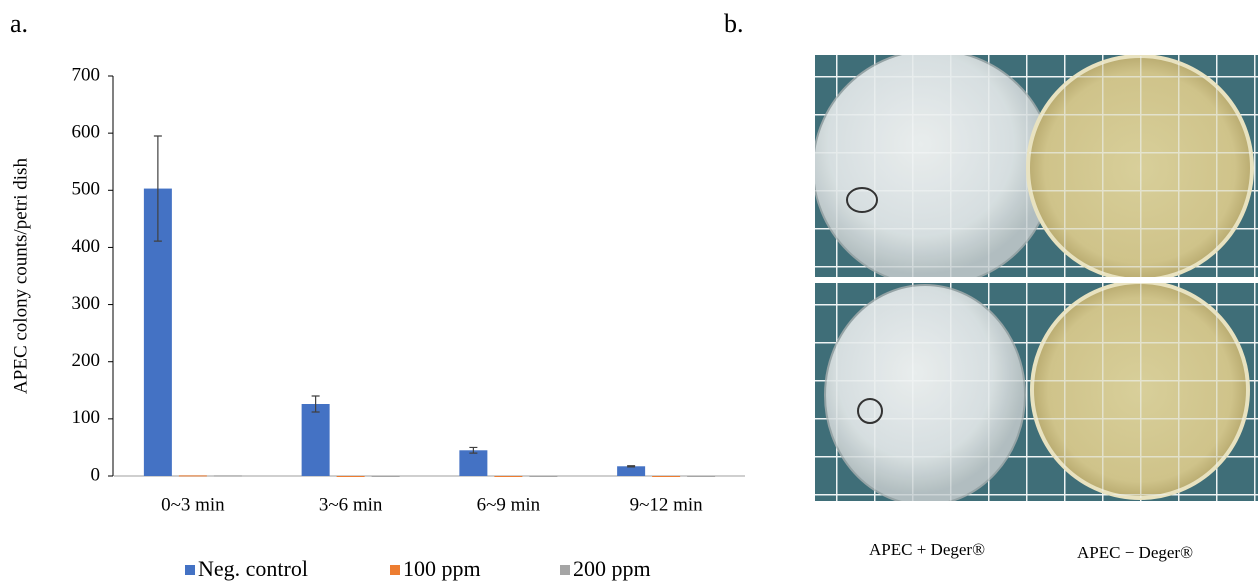 Image resolution: width=1258 pixels, height=582 pixels. What do you see at coordinates (86, 360) in the screenshot?
I see `y-tick-label: 200` at bounding box center [86, 360].